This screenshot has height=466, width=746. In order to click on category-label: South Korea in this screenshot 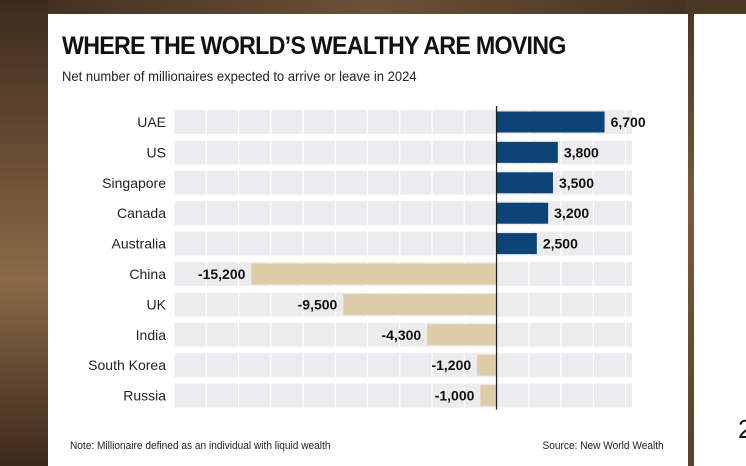, I will do `click(127, 365)`.